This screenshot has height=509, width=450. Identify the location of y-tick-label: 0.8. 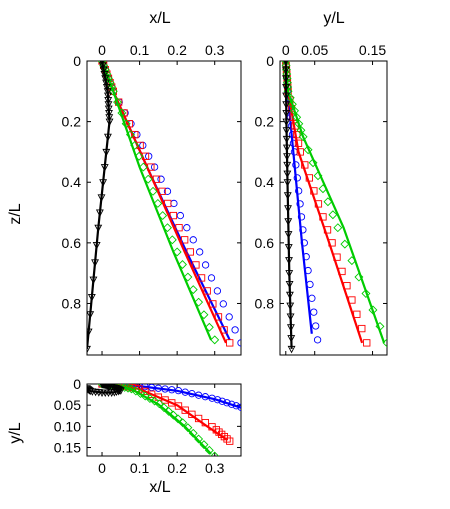
(265, 303).